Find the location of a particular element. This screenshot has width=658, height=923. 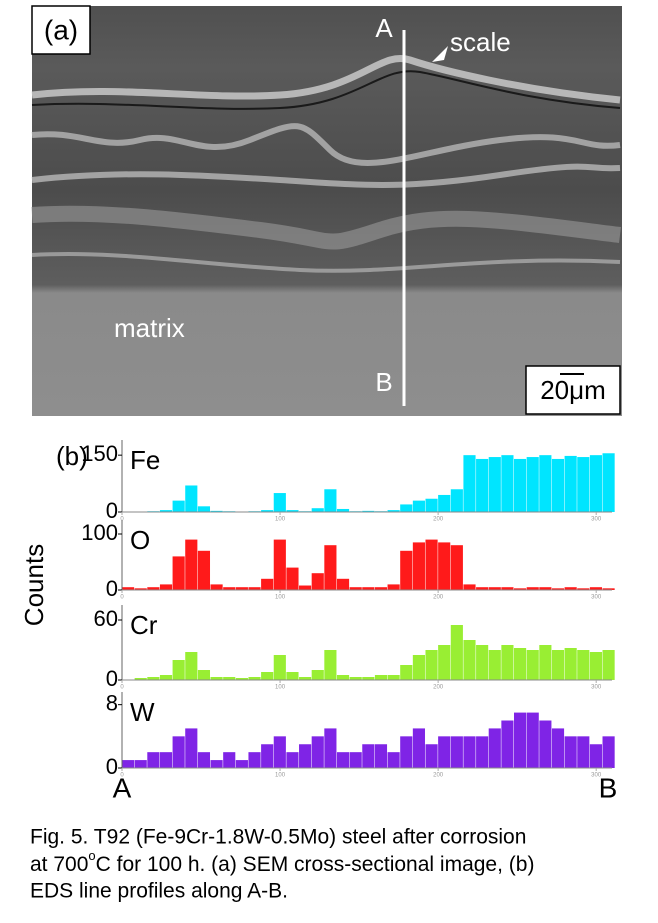

profile-start: A is located at coordinates (122, 787).